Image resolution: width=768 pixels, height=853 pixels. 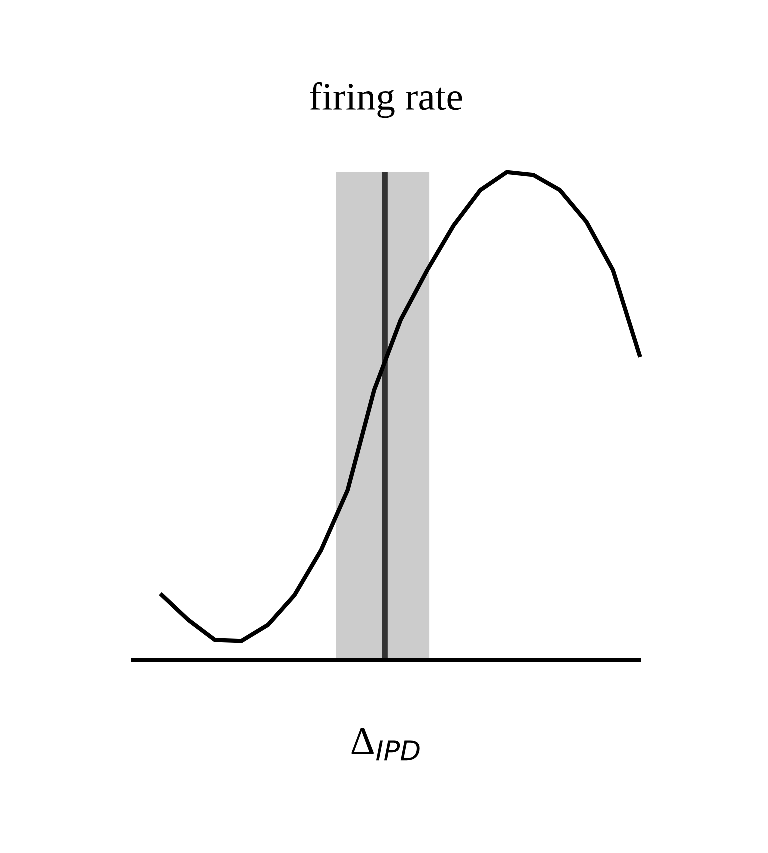 What do you see at coordinates (386, 744) in the screenshot?
I see `x-axis-title: Δ$_{IPD}$` at bounding box center [386, 744].